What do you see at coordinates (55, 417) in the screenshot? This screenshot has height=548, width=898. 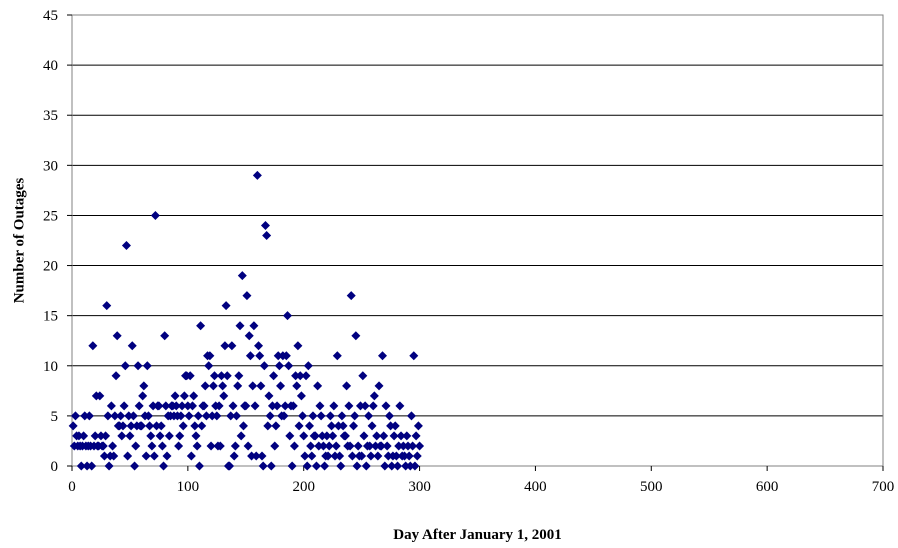 I see `y-tick-label: 5` at bounding box center [55, 417].